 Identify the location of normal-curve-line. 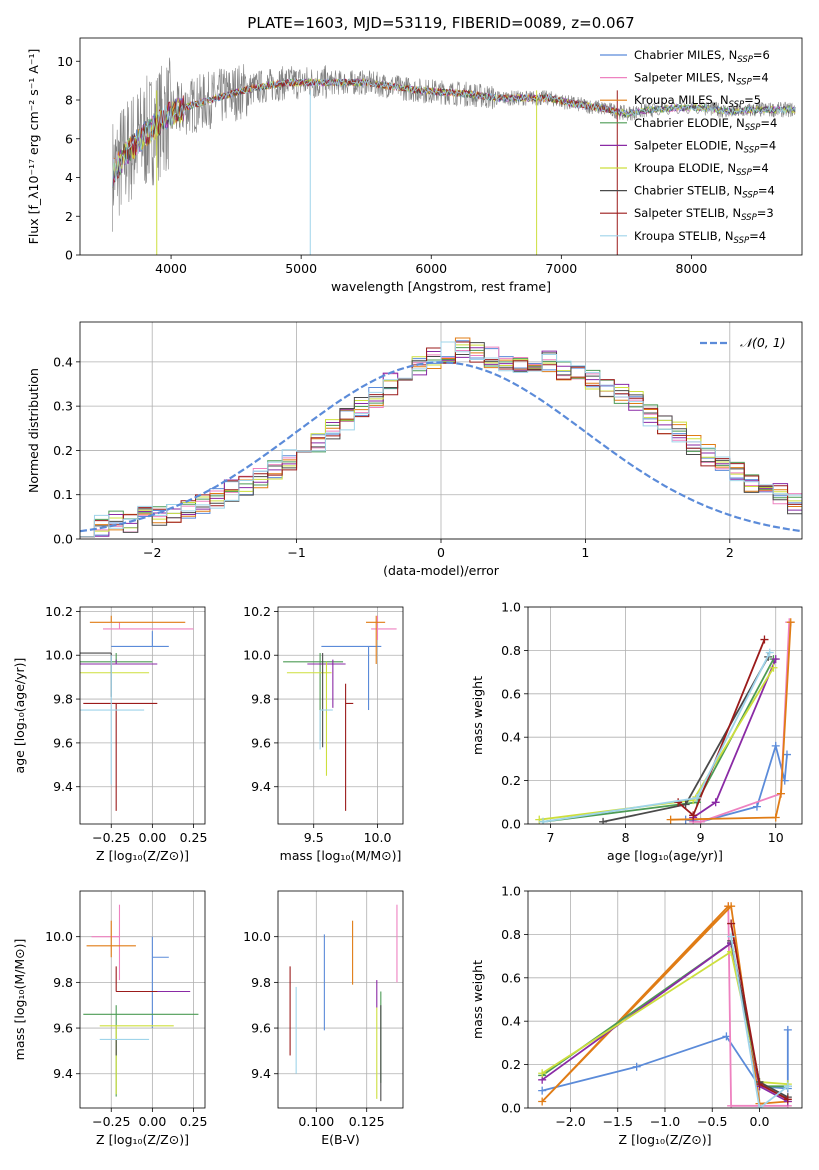
(441, 447).